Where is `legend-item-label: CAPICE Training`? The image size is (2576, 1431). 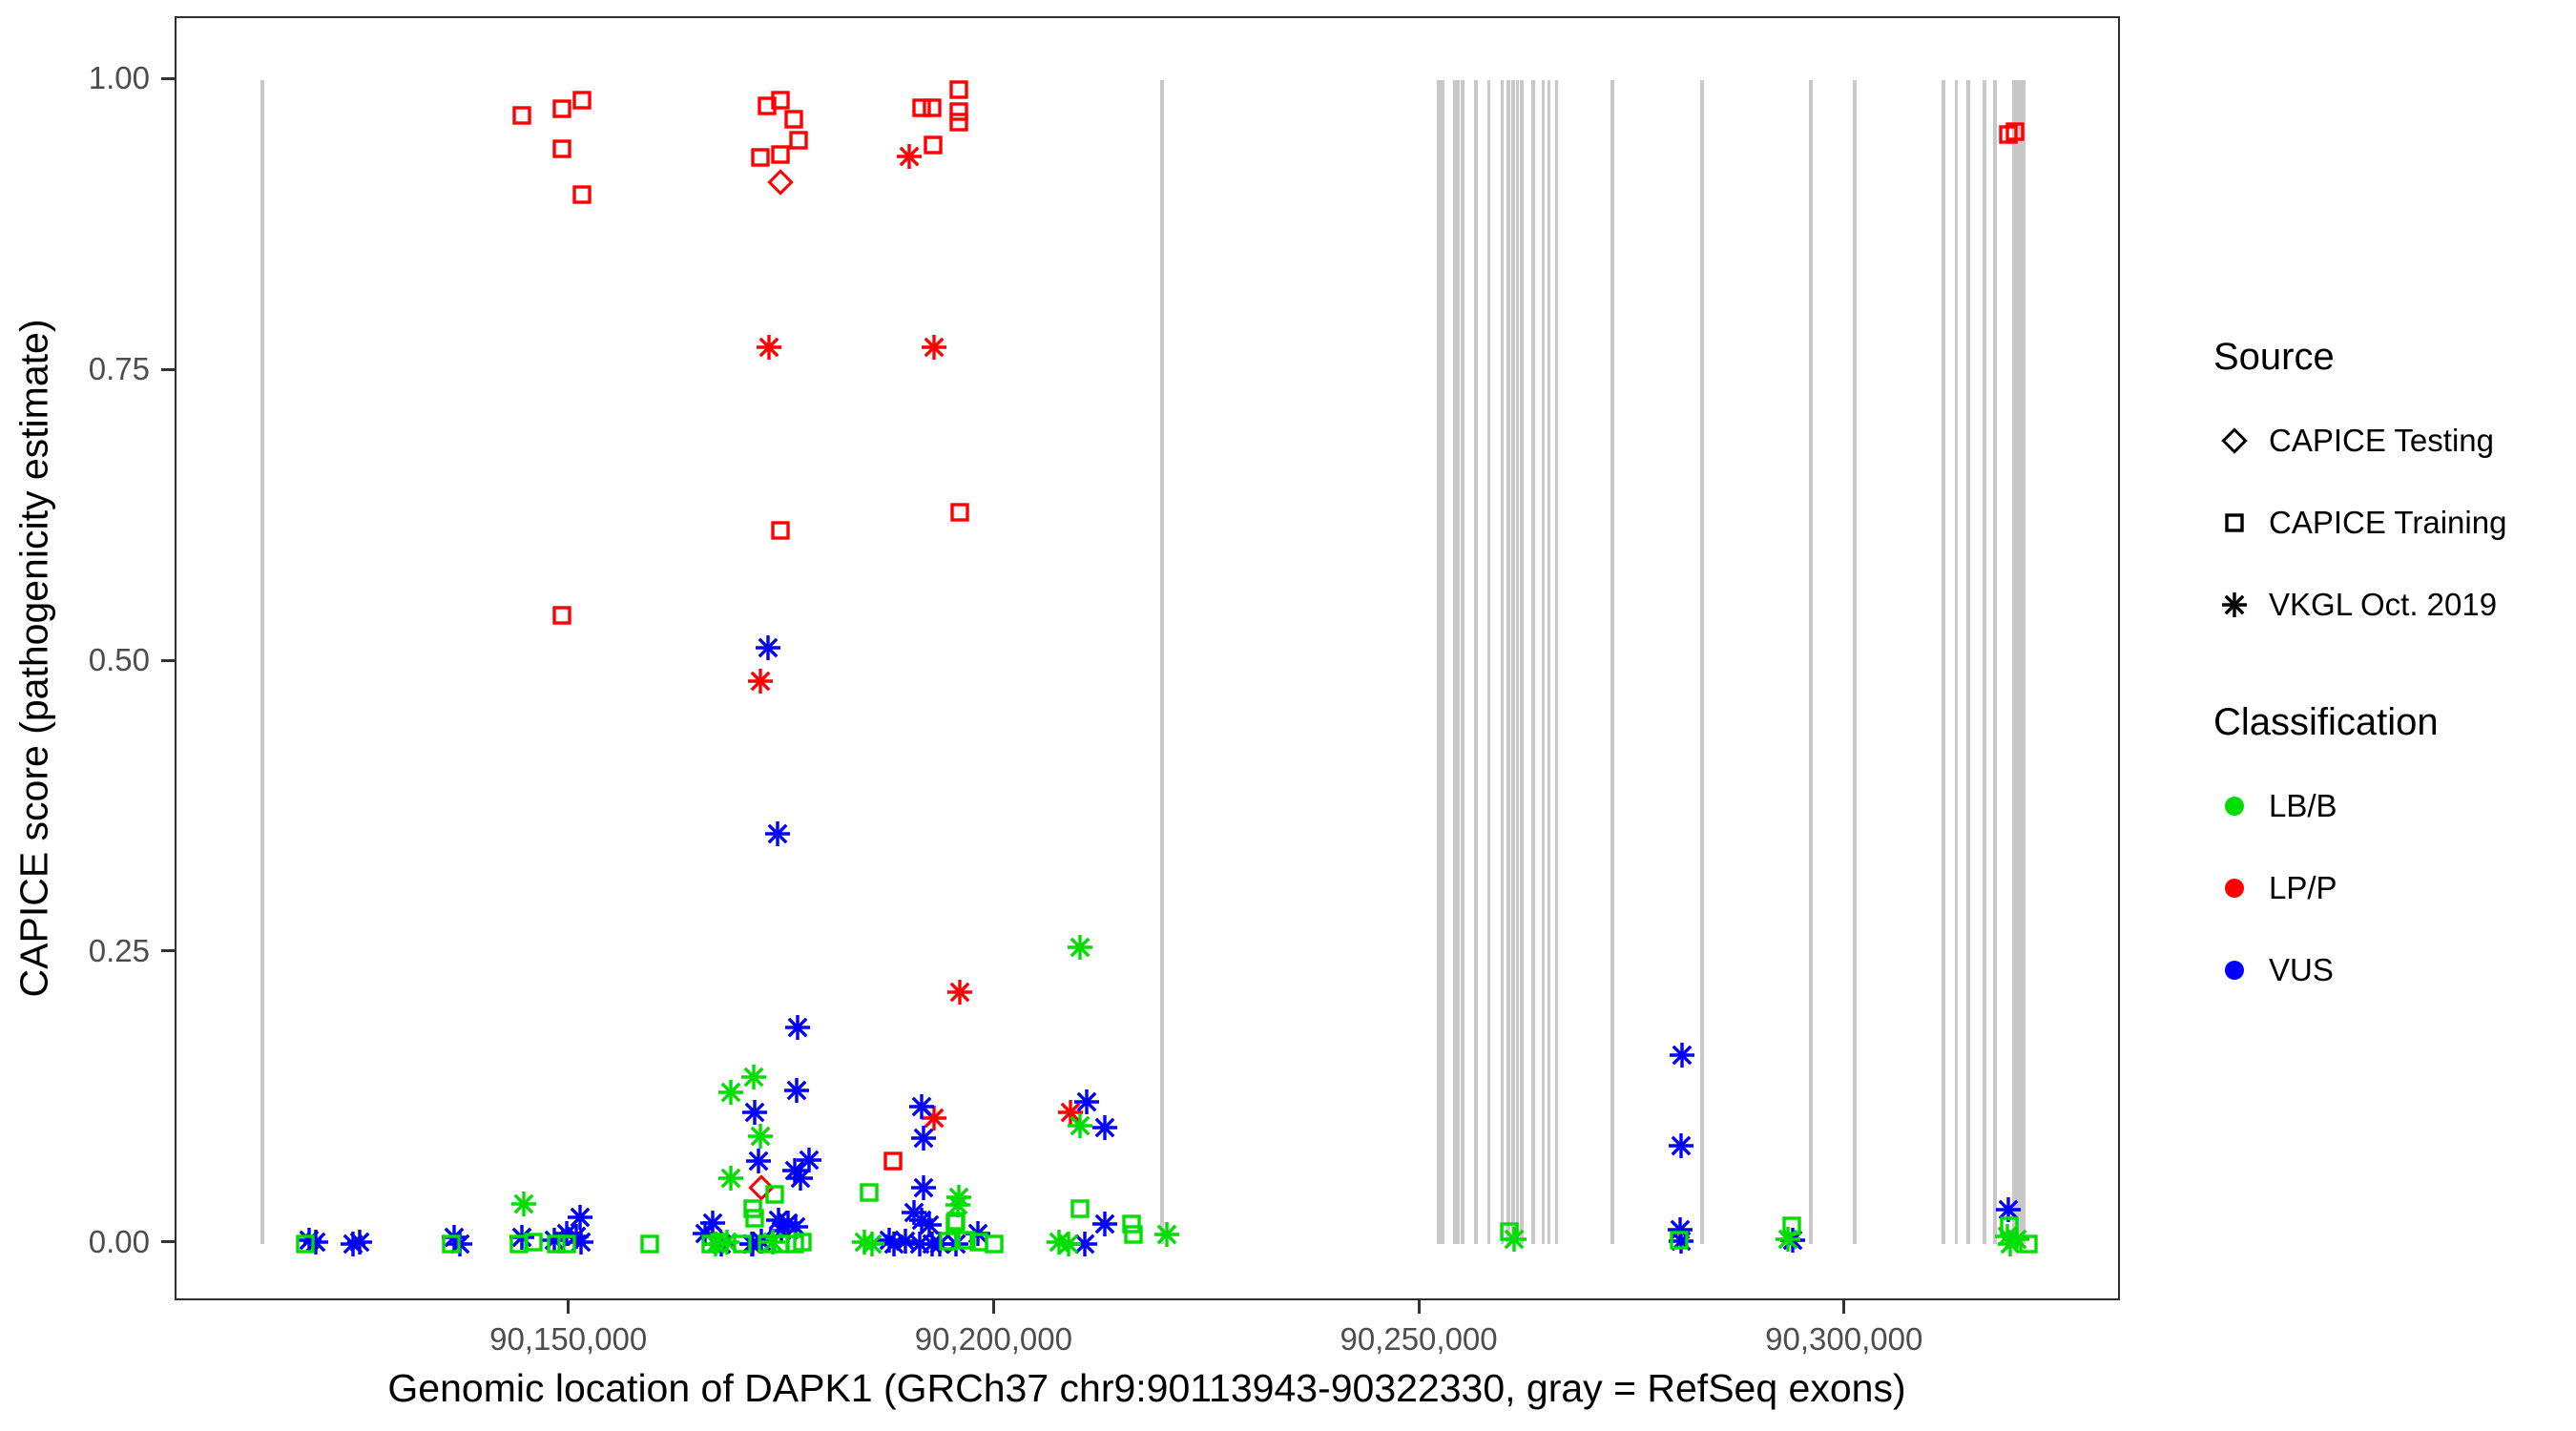 legend-item-label: CAPICE Training is located at coordinates (2388, 522).